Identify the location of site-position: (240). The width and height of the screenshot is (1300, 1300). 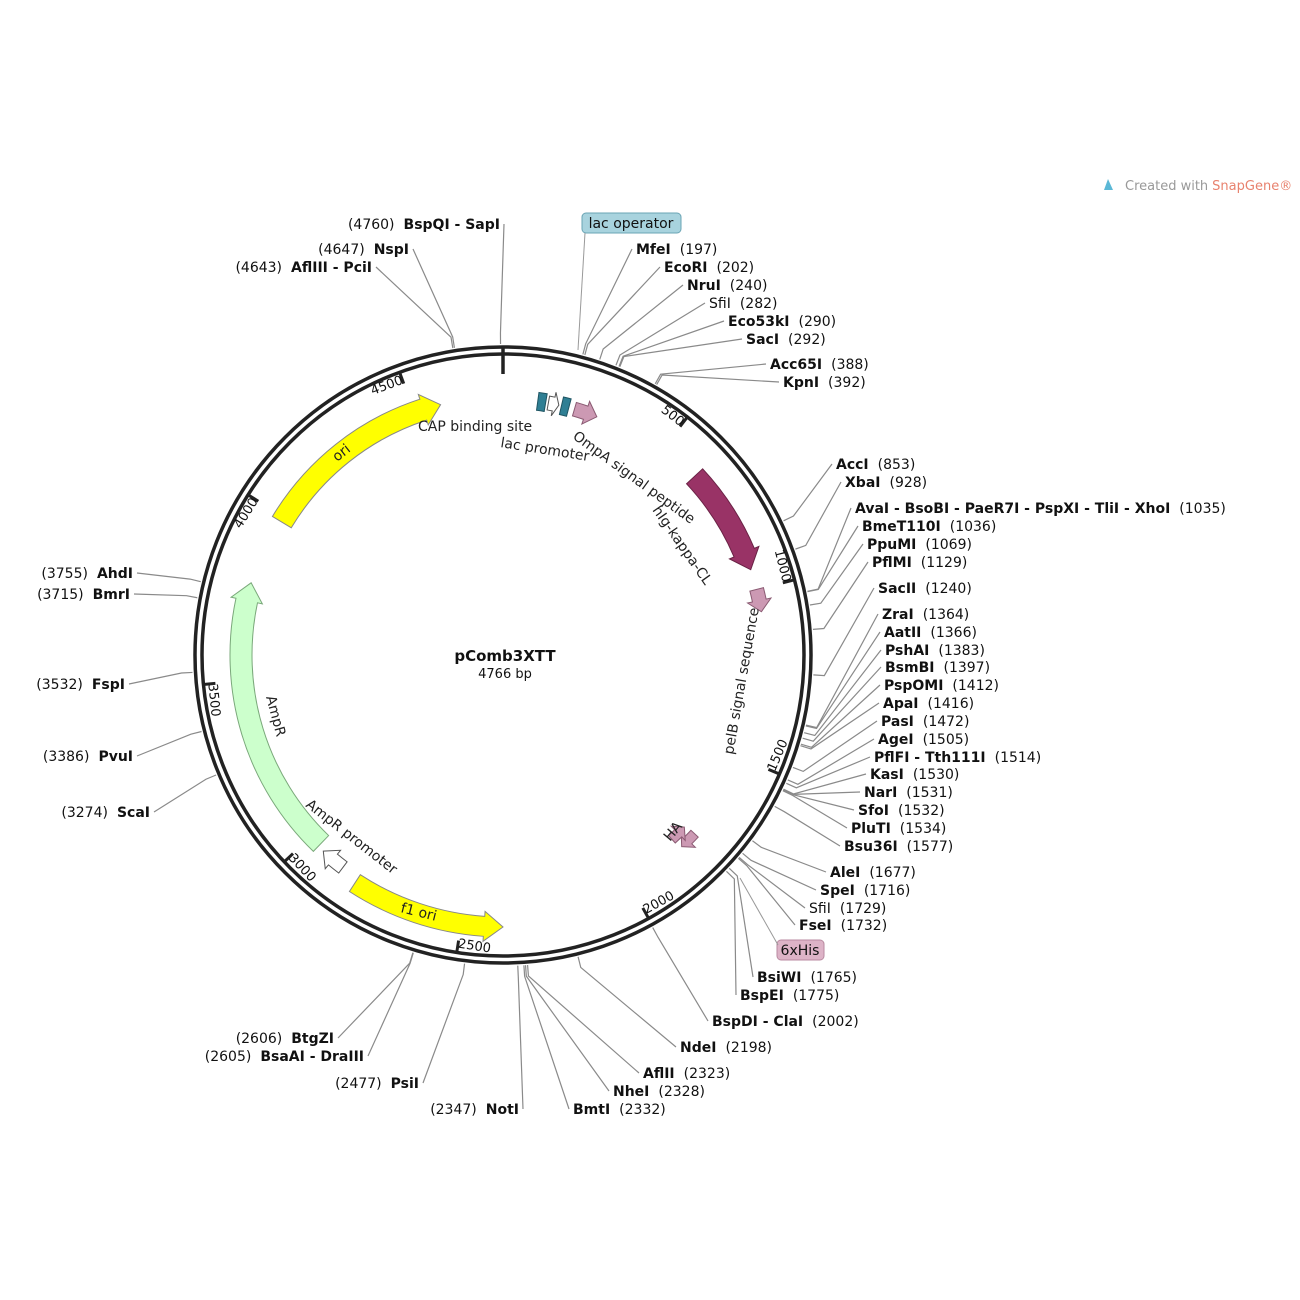
(749, 286).